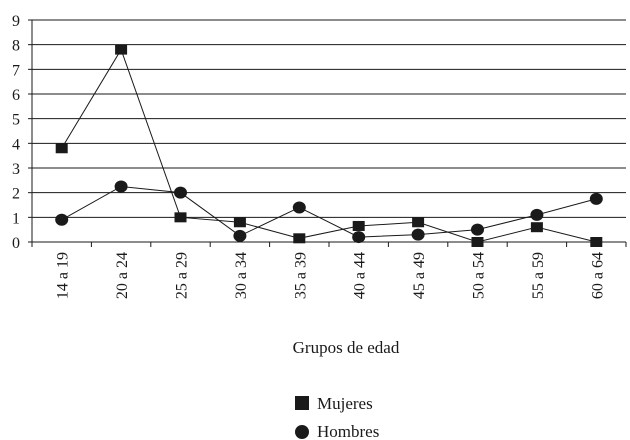 The height and width of the screenshot is (440, 630). I want to click on y-tick-label: 7, so click(16, 70).